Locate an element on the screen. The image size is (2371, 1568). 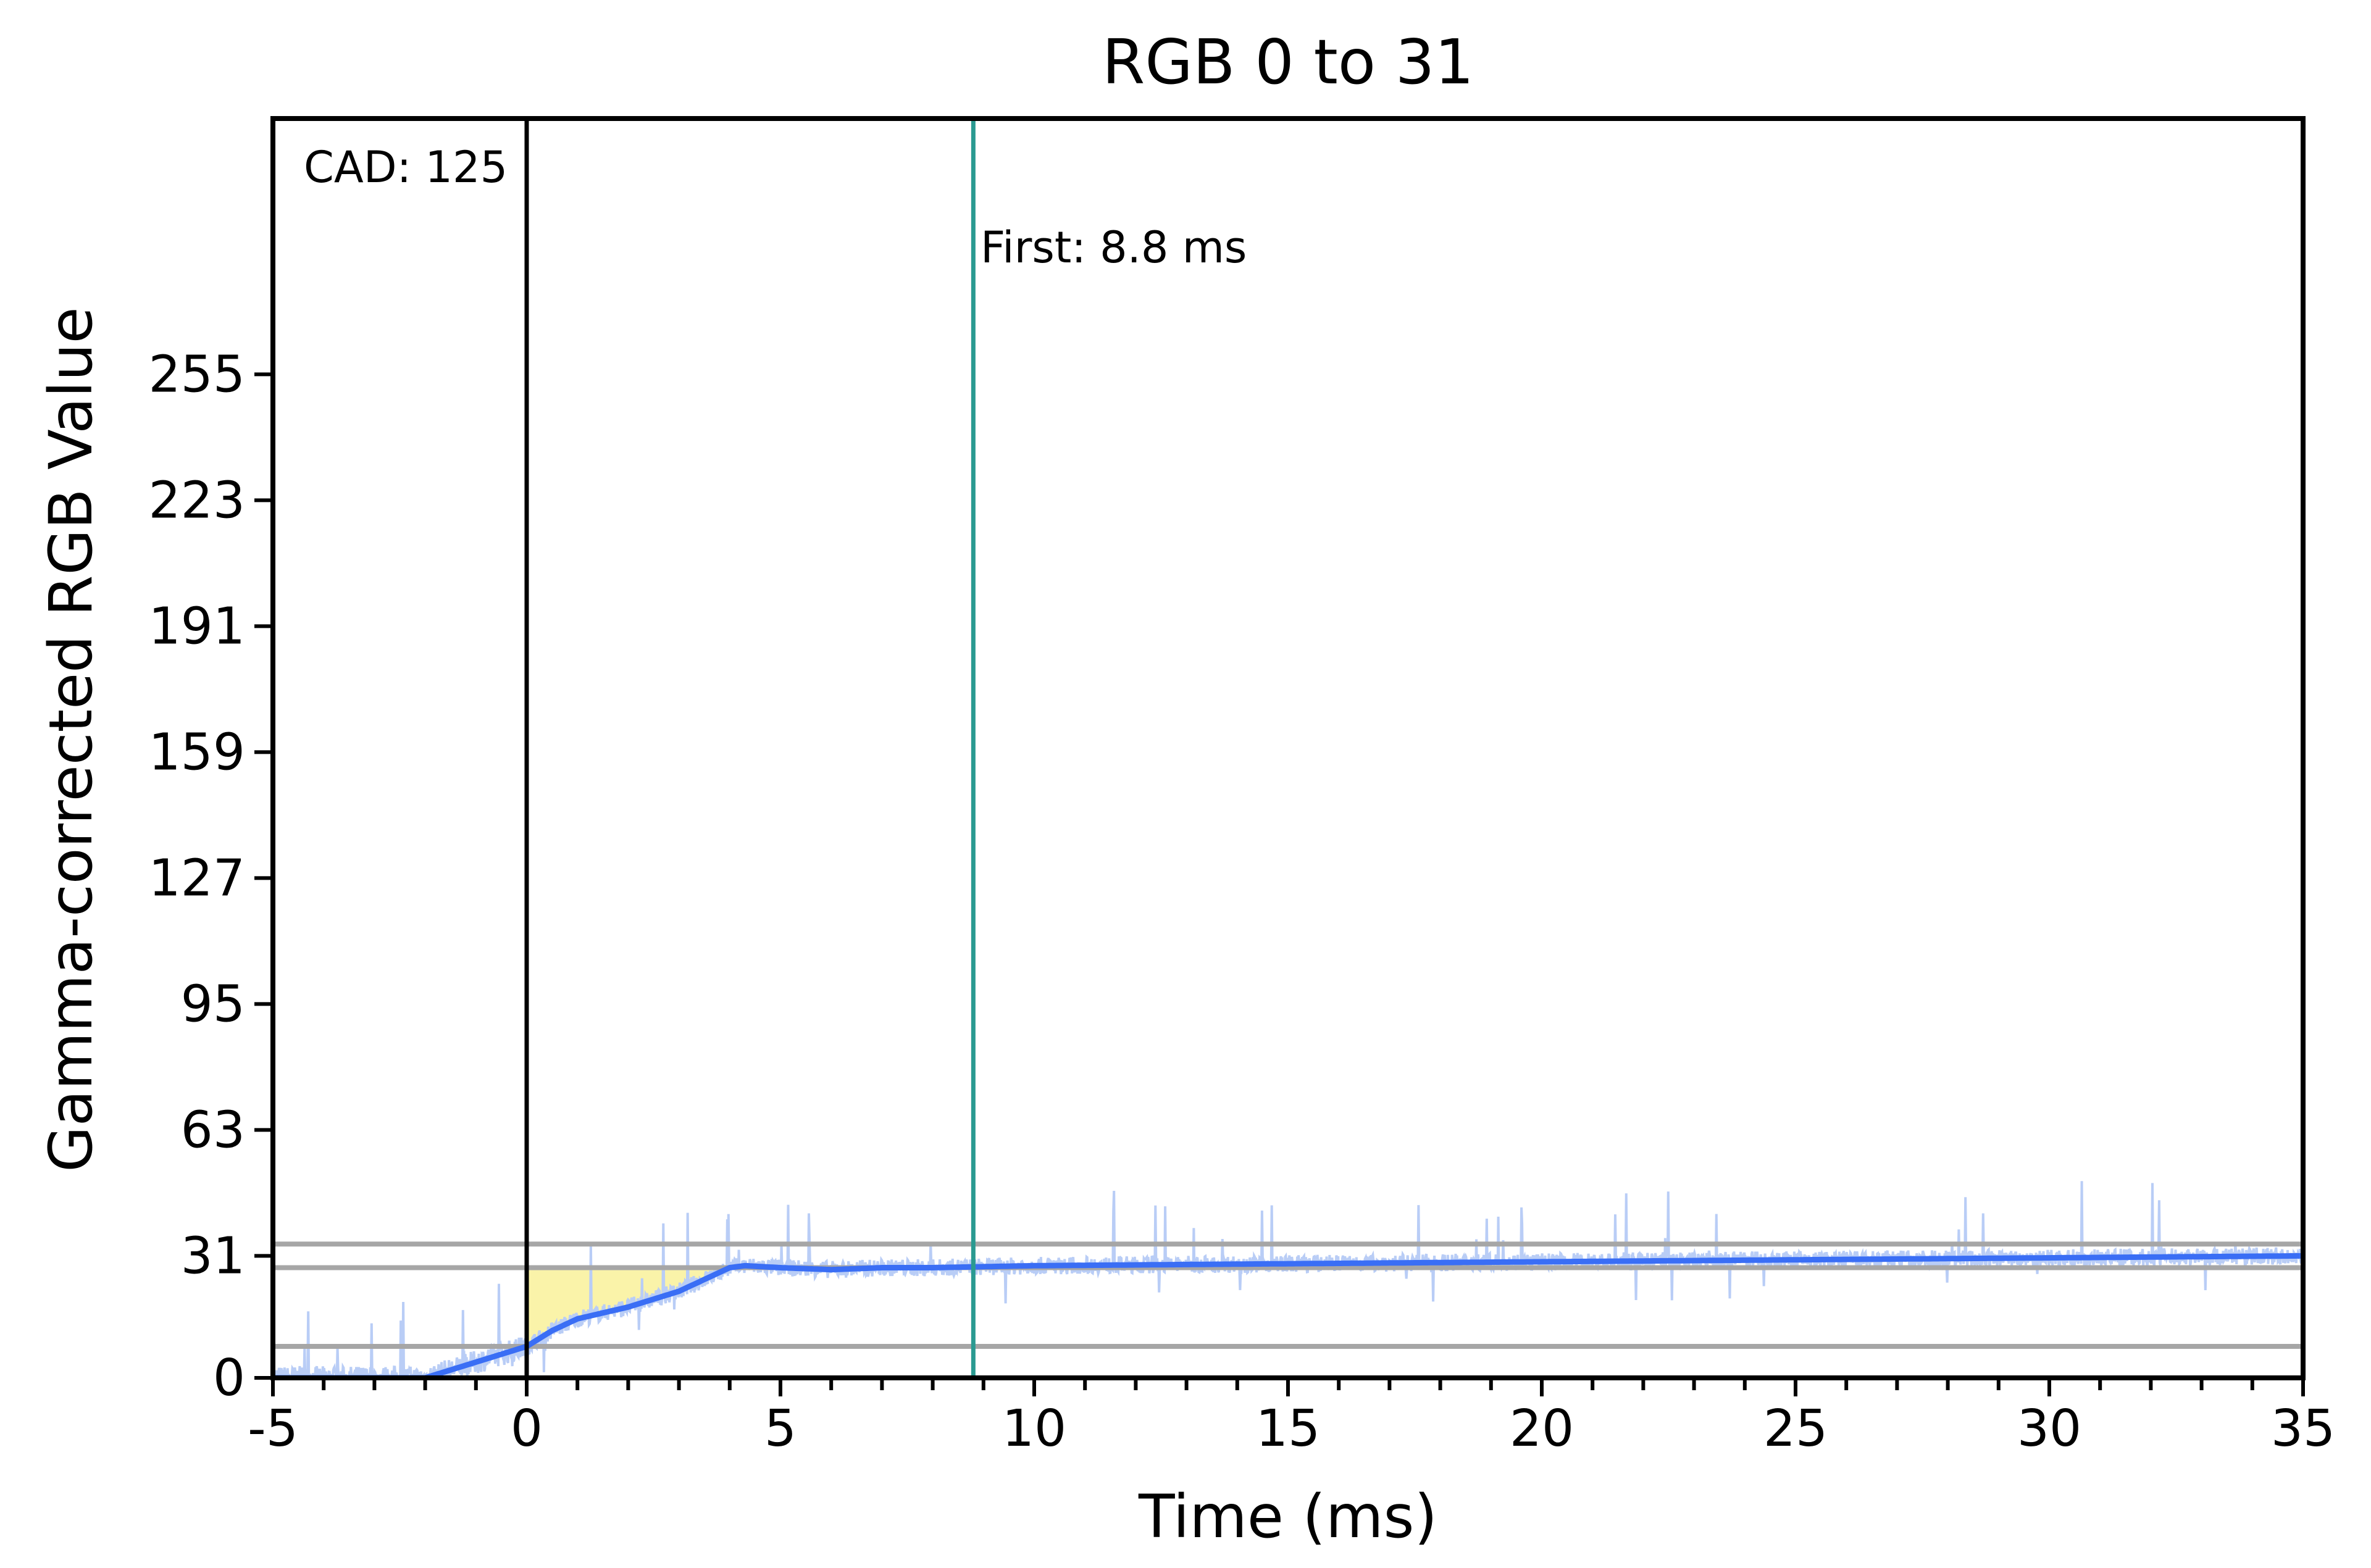
x-tick-label: 25 is located at coordinates (1795, 1428).